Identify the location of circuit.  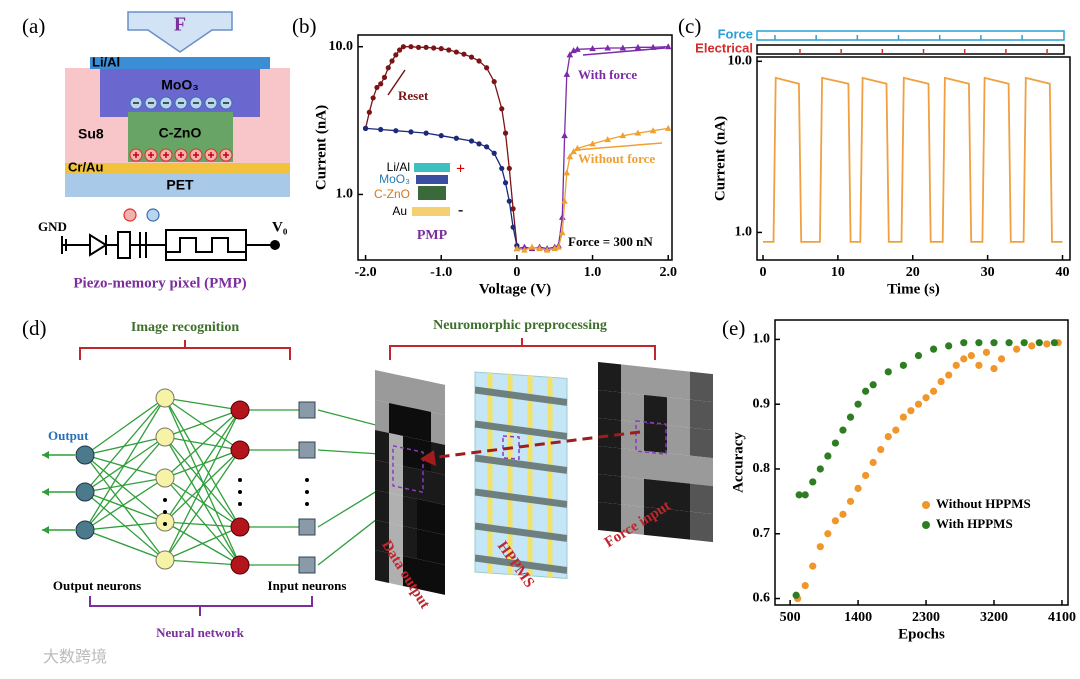
(170, 234).